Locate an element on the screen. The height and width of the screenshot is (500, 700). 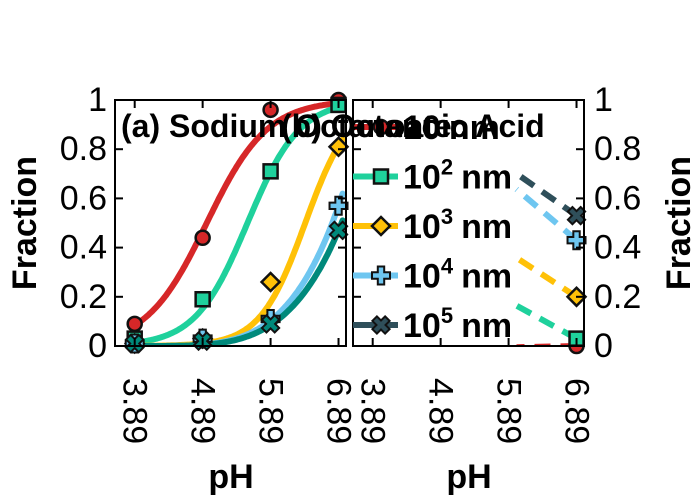
legend-entry-3: 104 nm is located at coordinates (432, 275).